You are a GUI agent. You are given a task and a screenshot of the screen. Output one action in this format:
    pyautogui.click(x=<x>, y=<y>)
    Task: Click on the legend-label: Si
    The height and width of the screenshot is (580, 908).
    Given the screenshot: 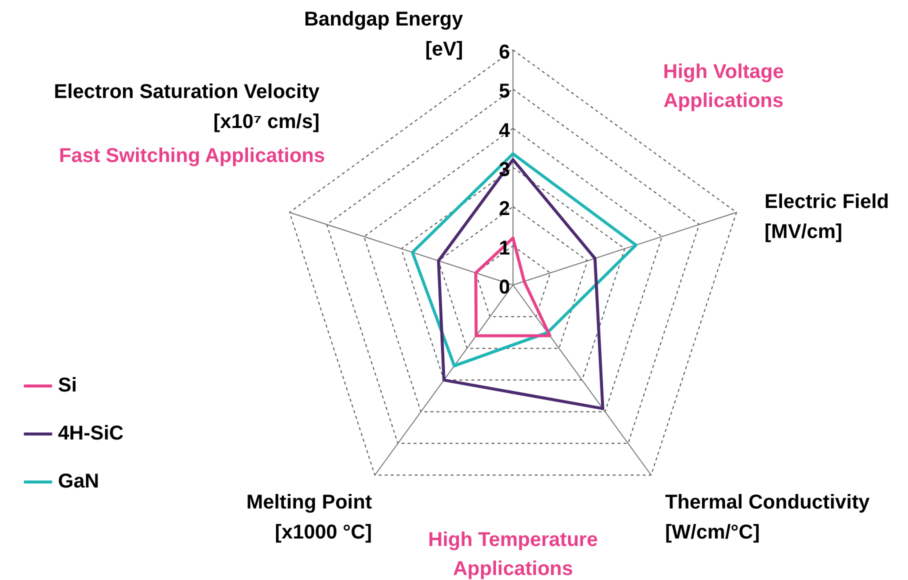 What is the action you would take?
    pyautogui.click(x=67, y=385)
    